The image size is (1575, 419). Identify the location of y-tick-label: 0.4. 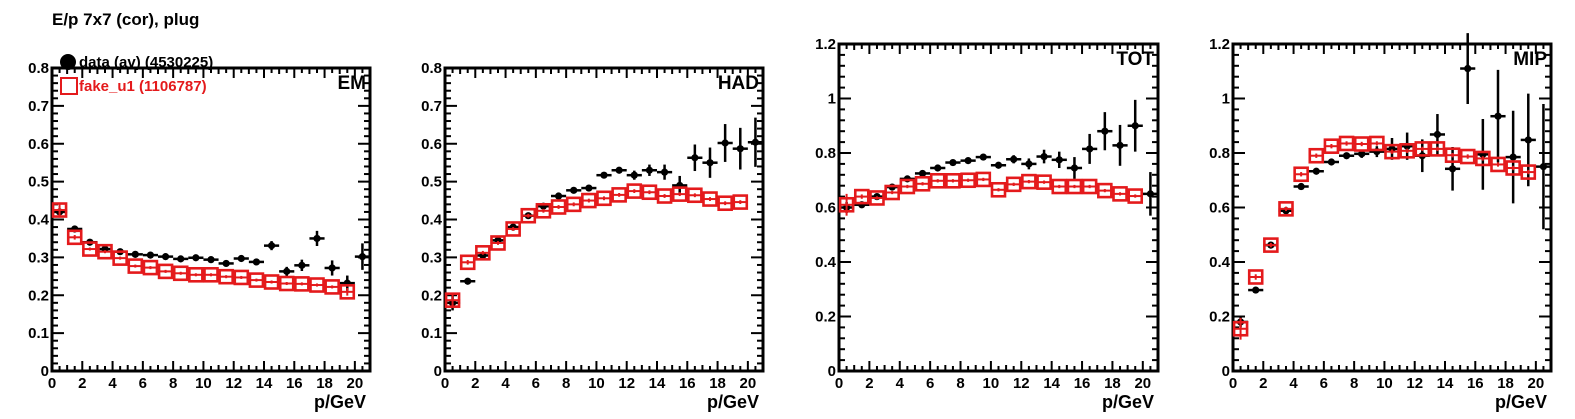
(1220, 262).